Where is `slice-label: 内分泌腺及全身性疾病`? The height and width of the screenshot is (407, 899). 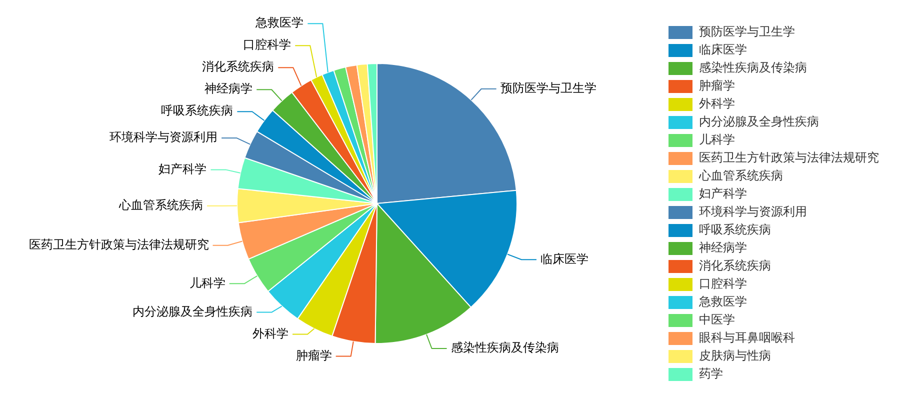
slice-label: 内分泌腺及全身性疾病 is located at coordinates (192, 311).